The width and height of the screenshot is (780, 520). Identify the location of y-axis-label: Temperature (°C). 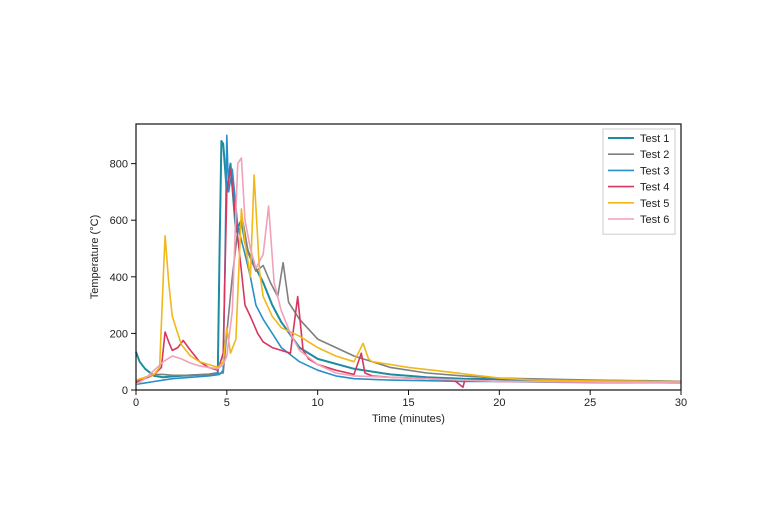
(95, 257).